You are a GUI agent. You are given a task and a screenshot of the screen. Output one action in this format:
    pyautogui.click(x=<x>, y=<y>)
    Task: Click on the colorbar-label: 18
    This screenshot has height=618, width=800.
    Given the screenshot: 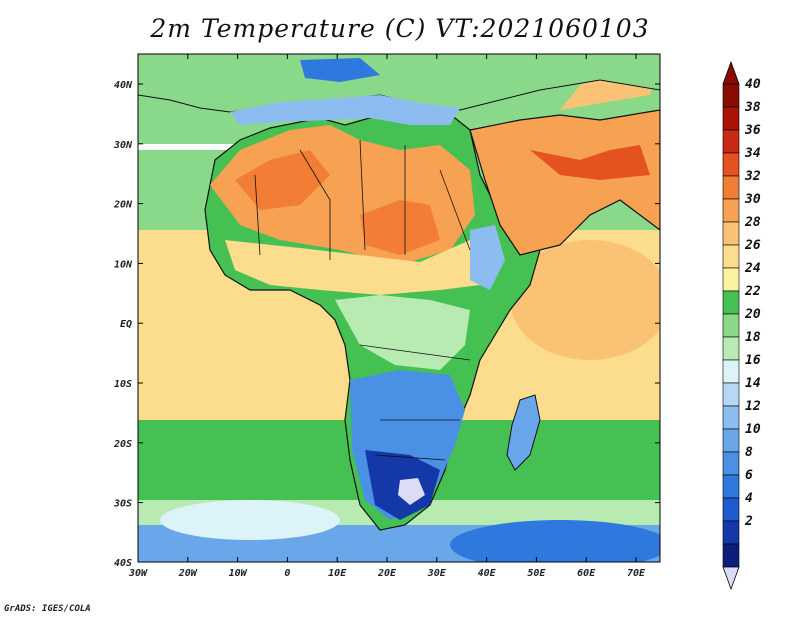 What is the action you would take?
    pyautogui.click(x=753, y=337)
    